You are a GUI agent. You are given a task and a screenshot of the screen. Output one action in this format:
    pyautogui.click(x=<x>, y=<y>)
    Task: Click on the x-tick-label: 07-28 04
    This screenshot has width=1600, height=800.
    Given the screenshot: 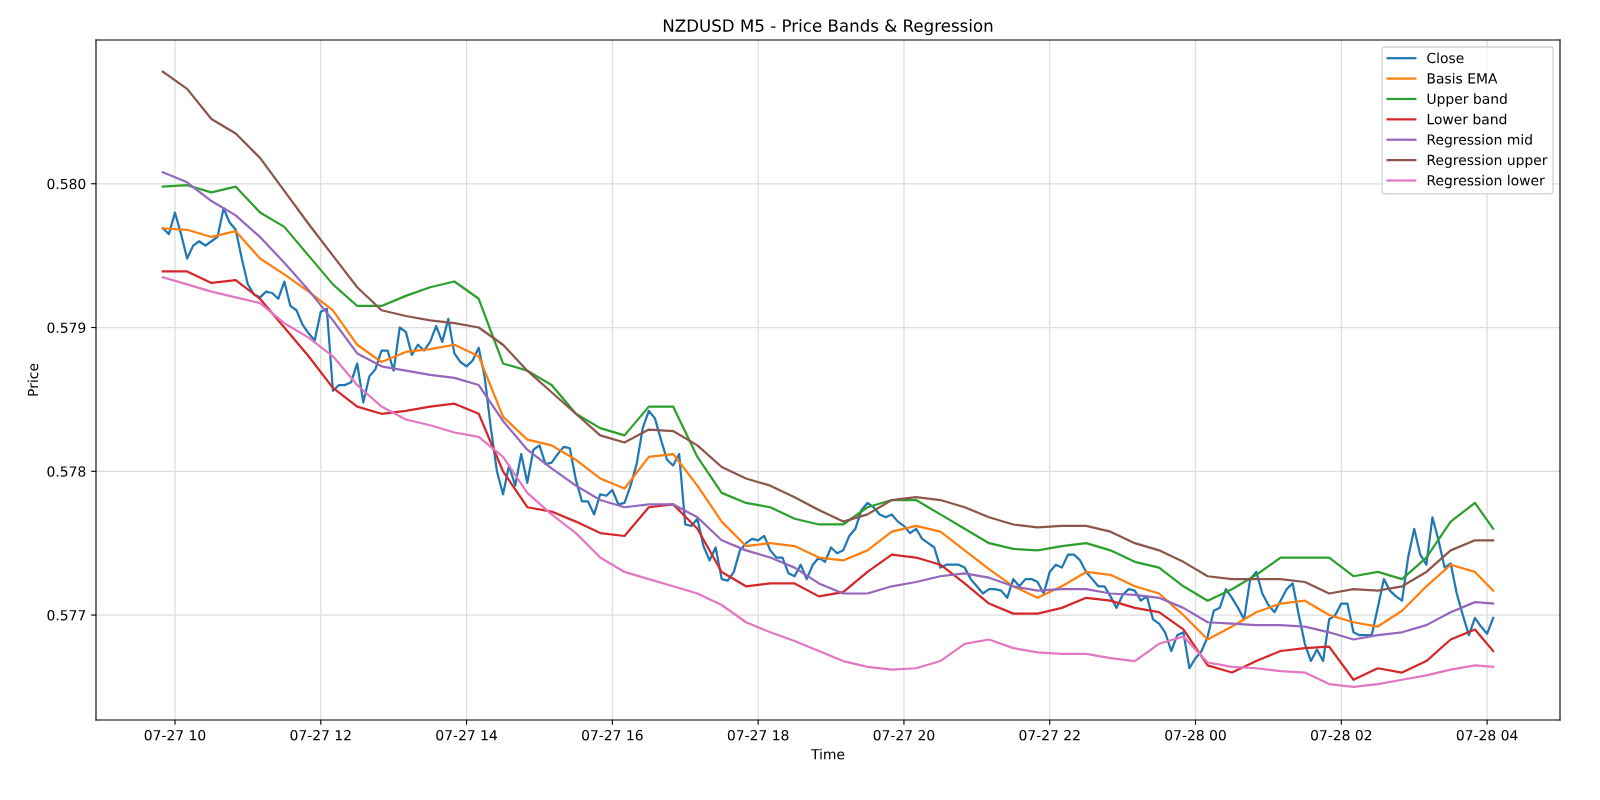 What is the action you would take?
    pyautogui.click(x=1487, y=735)
    